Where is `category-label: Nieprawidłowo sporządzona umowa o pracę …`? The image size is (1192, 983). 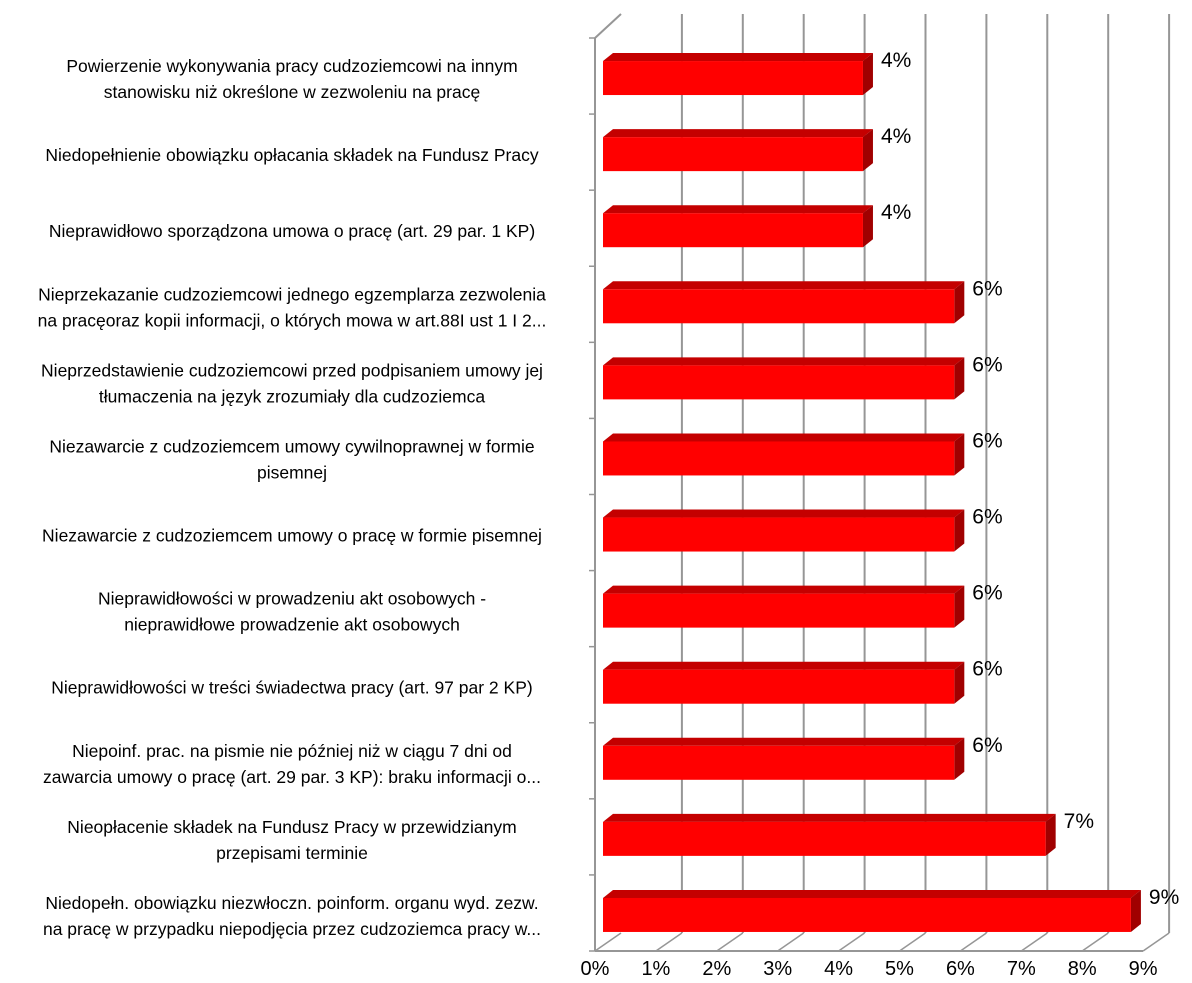 category-label: Nieprawidłowo sporządzona umowa o pracę … is located at coordinates (292, 231).